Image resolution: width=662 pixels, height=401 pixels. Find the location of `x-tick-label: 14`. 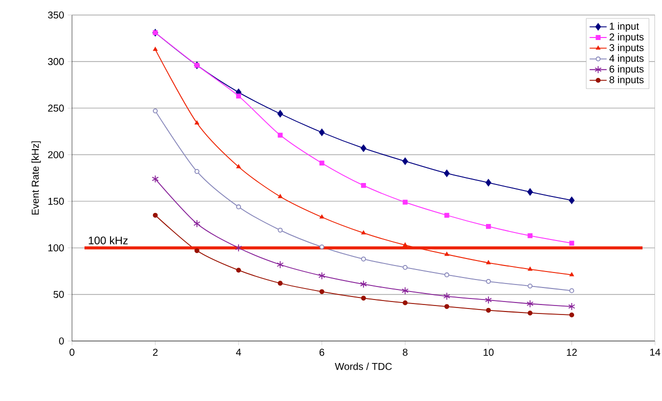

x-tick-label: 14 is located at coordinates (655, 352).